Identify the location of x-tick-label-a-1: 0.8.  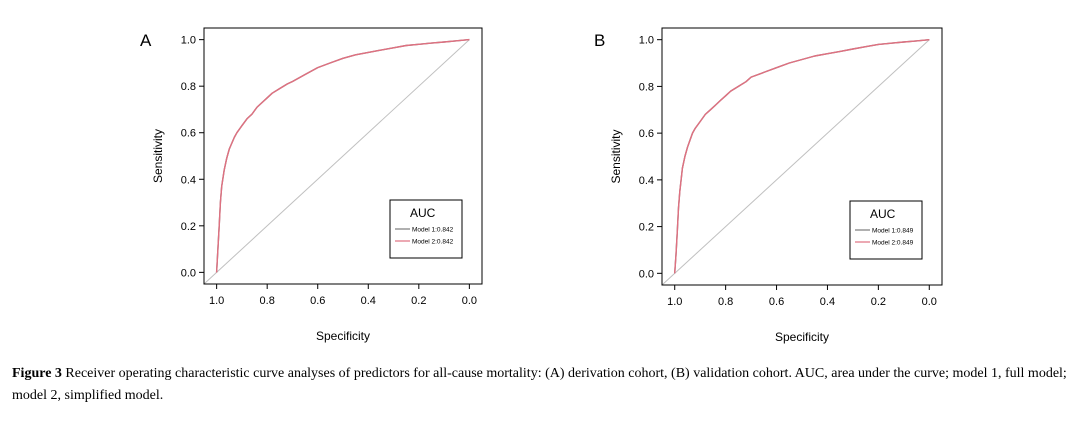
(267, 301).